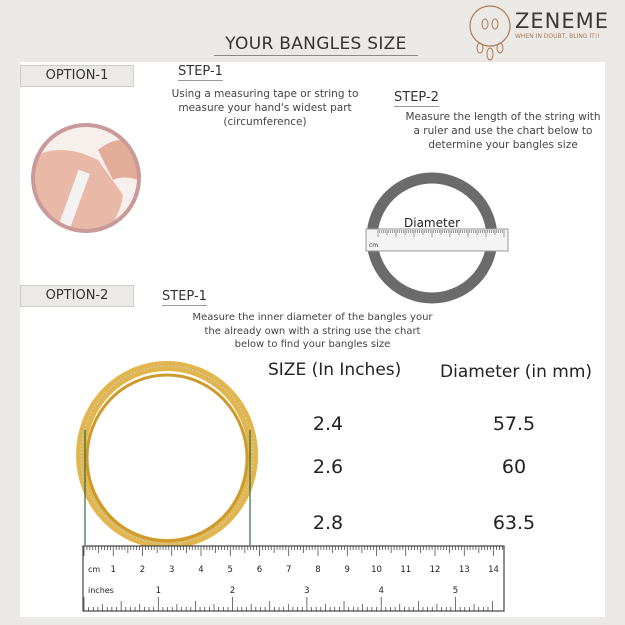 The image size is (625, 625). What do you see at coordinates (94, 569) in the screenshot?
I see `cm-label: cm` at bounding box center [94, 569].